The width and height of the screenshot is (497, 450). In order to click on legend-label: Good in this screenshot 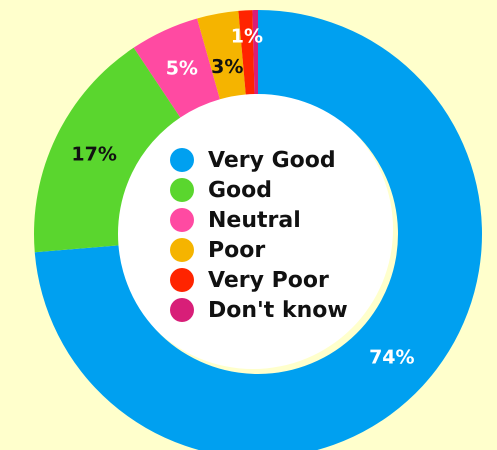, I will do `click(240, 190)`.